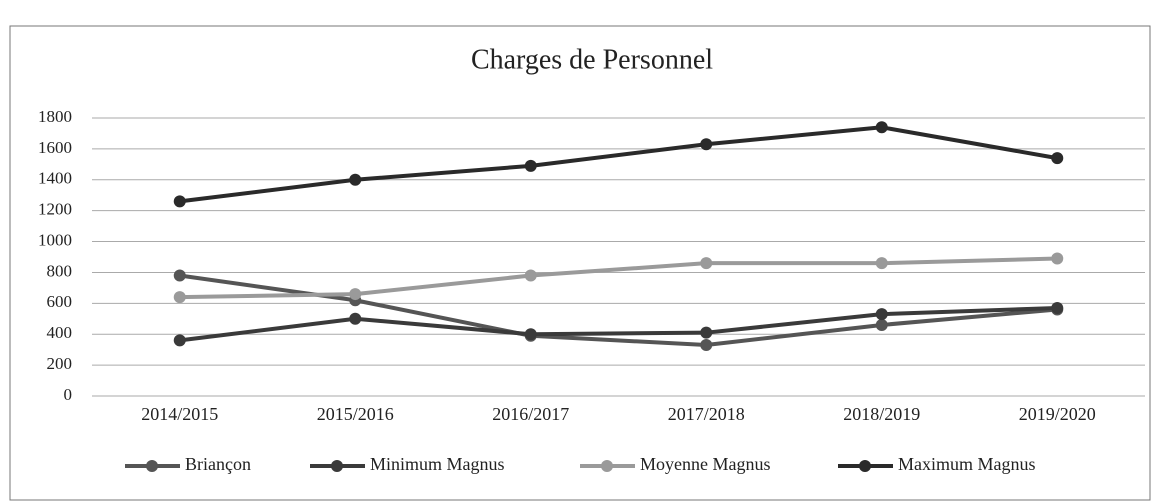 The width and height of the screenshot is (1164, 504). Describe the element at coordinates (60, 363) in the screenshot. I see `y-tick-label: 200` at that location.